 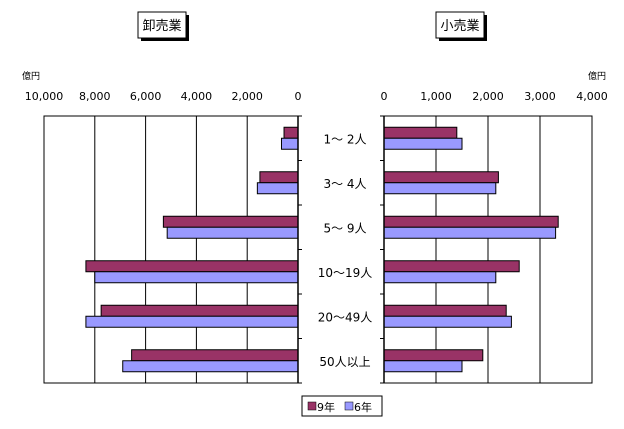 I want to click on left-title-shadow-b, so click(x=165, y=39).